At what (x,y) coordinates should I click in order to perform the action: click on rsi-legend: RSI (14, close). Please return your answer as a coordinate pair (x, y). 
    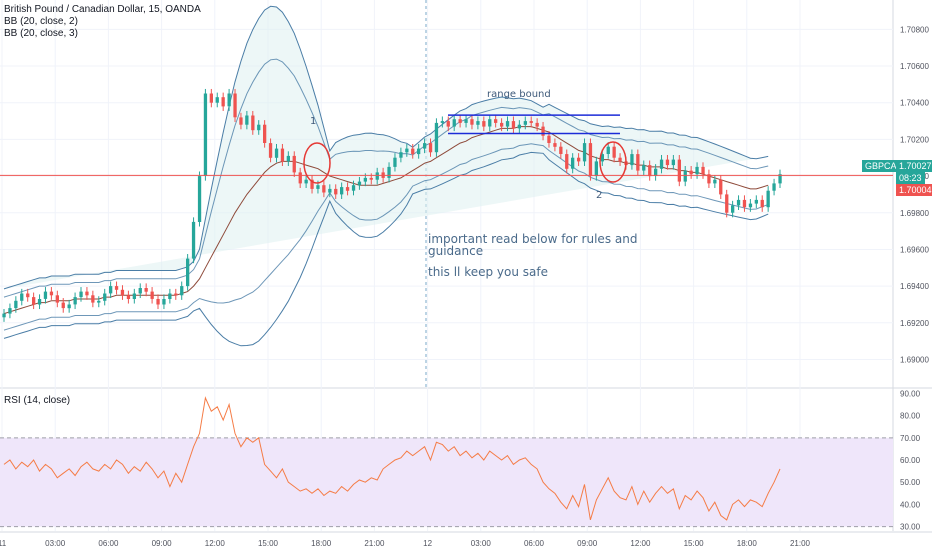
    Looking at the image, I should click on (37, 400).